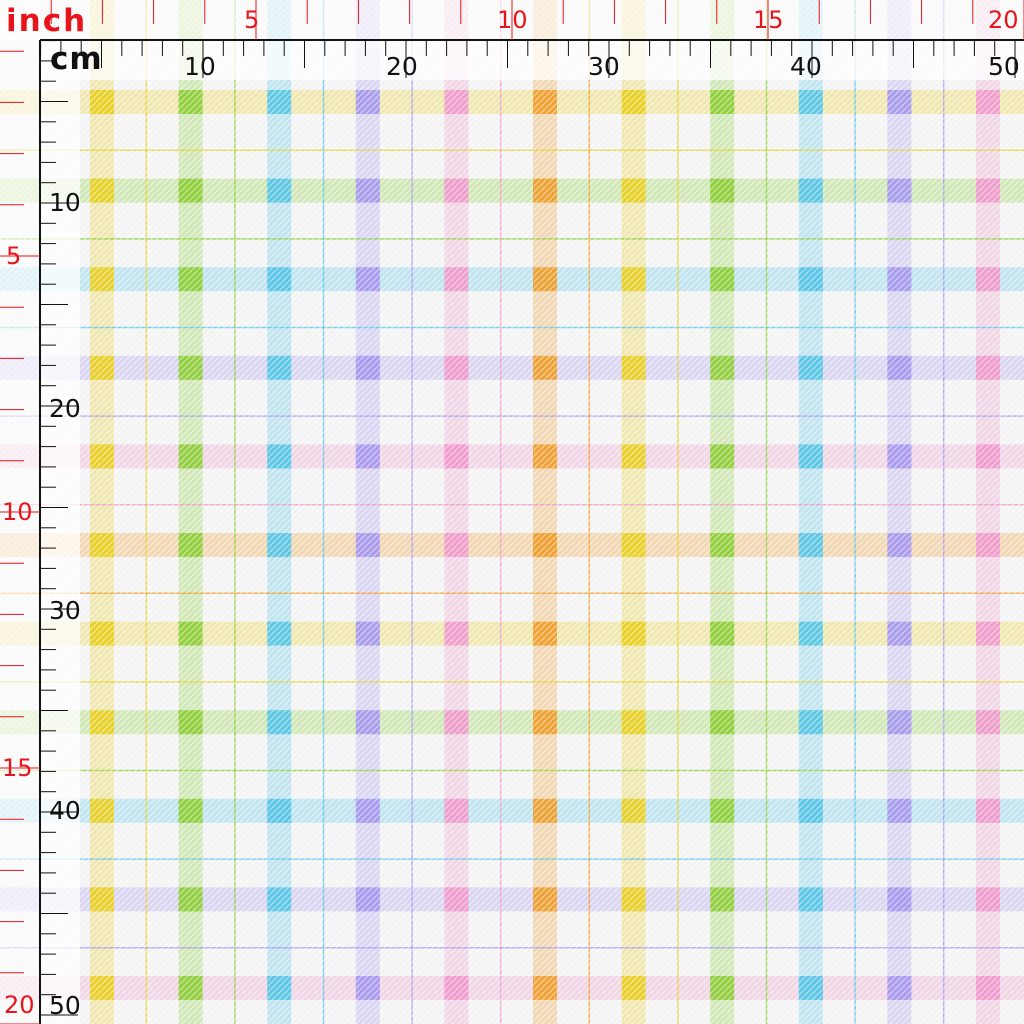 This screenshot has width=1024, height=1024. I want to click on inch-left-label-20: 20, so click(19, 1005).